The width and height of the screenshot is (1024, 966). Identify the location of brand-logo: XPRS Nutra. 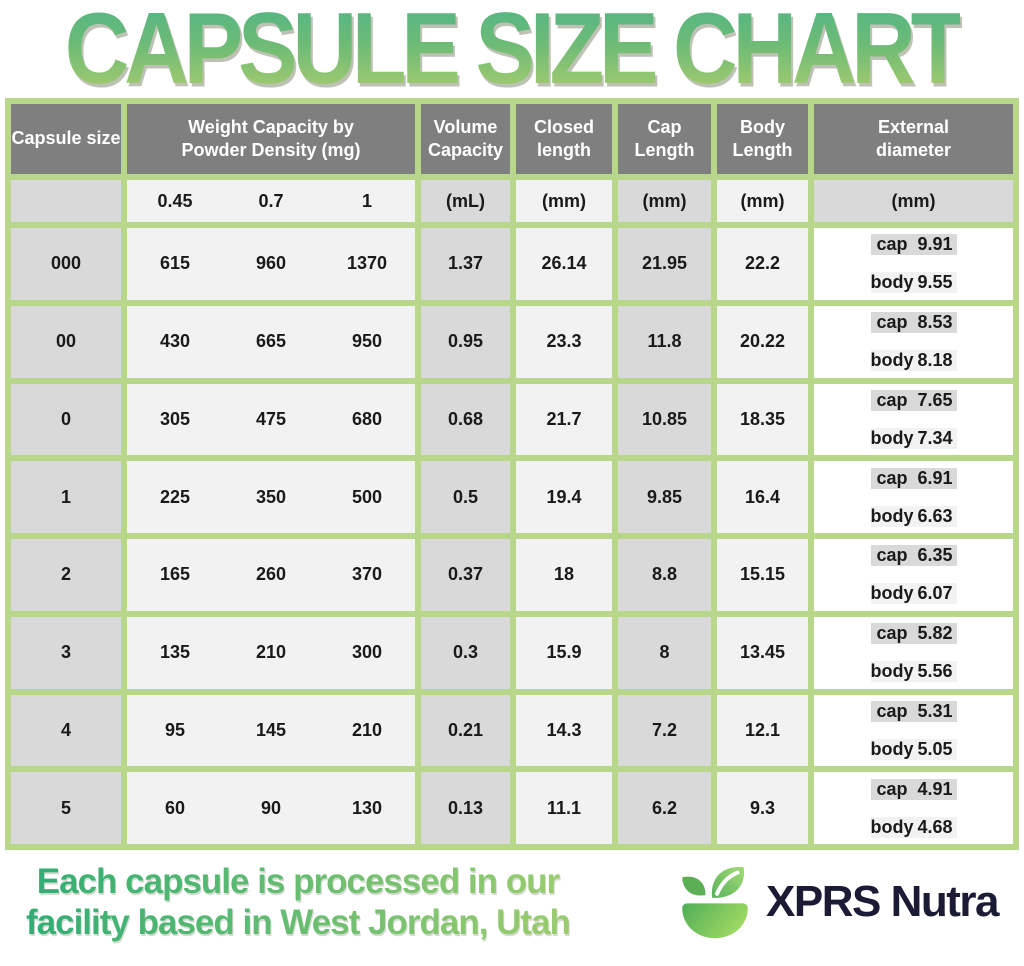
(836, 902).